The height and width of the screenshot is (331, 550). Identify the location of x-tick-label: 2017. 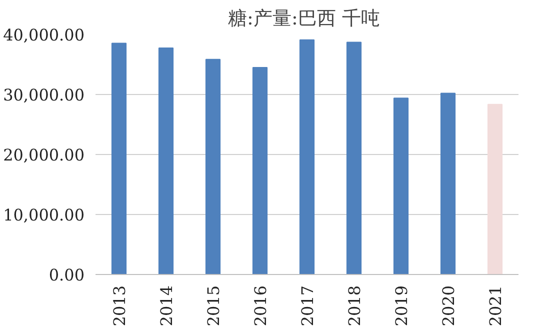
(307, 306).